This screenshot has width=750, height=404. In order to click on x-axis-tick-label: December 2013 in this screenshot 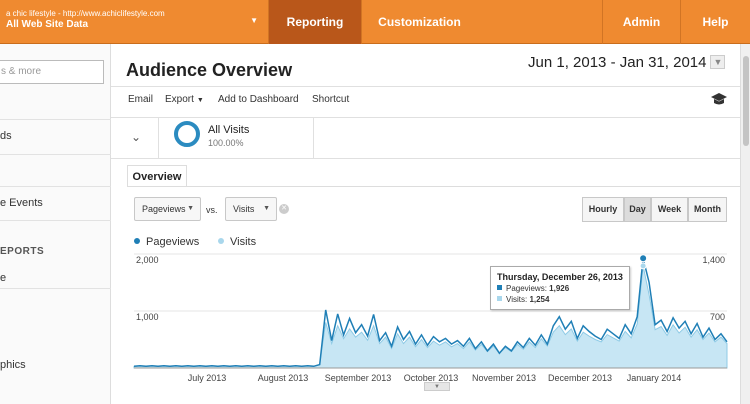, I will do `click(580, 378)`.